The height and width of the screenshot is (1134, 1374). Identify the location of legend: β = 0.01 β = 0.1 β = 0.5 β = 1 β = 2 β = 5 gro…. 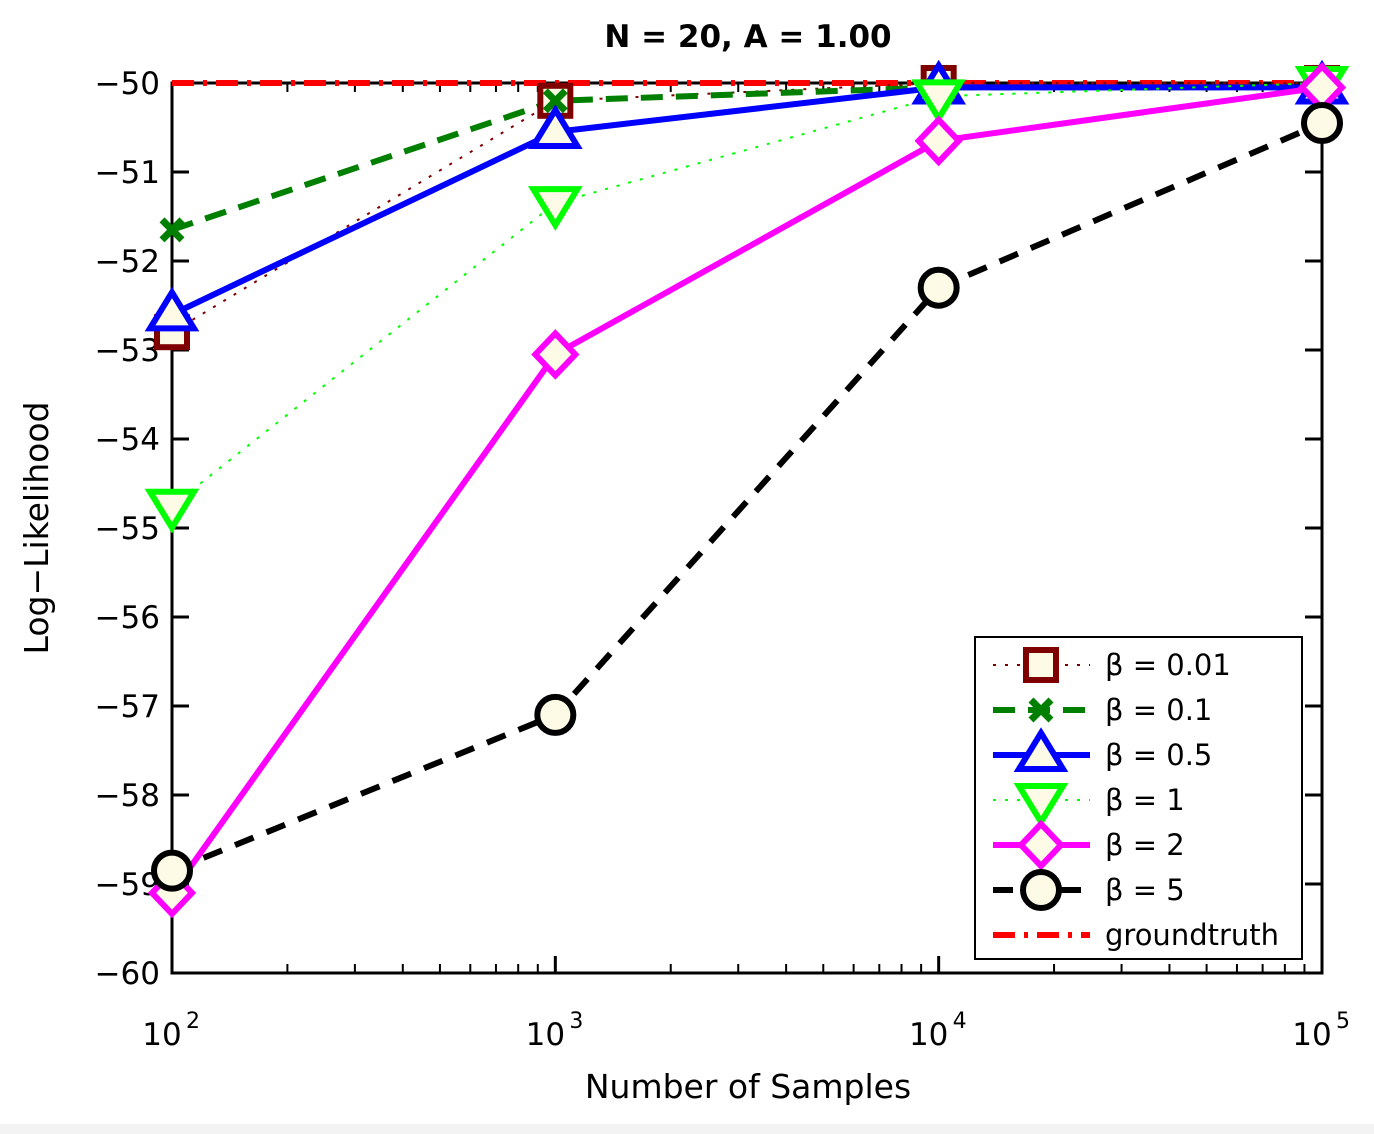
(1138, 798).